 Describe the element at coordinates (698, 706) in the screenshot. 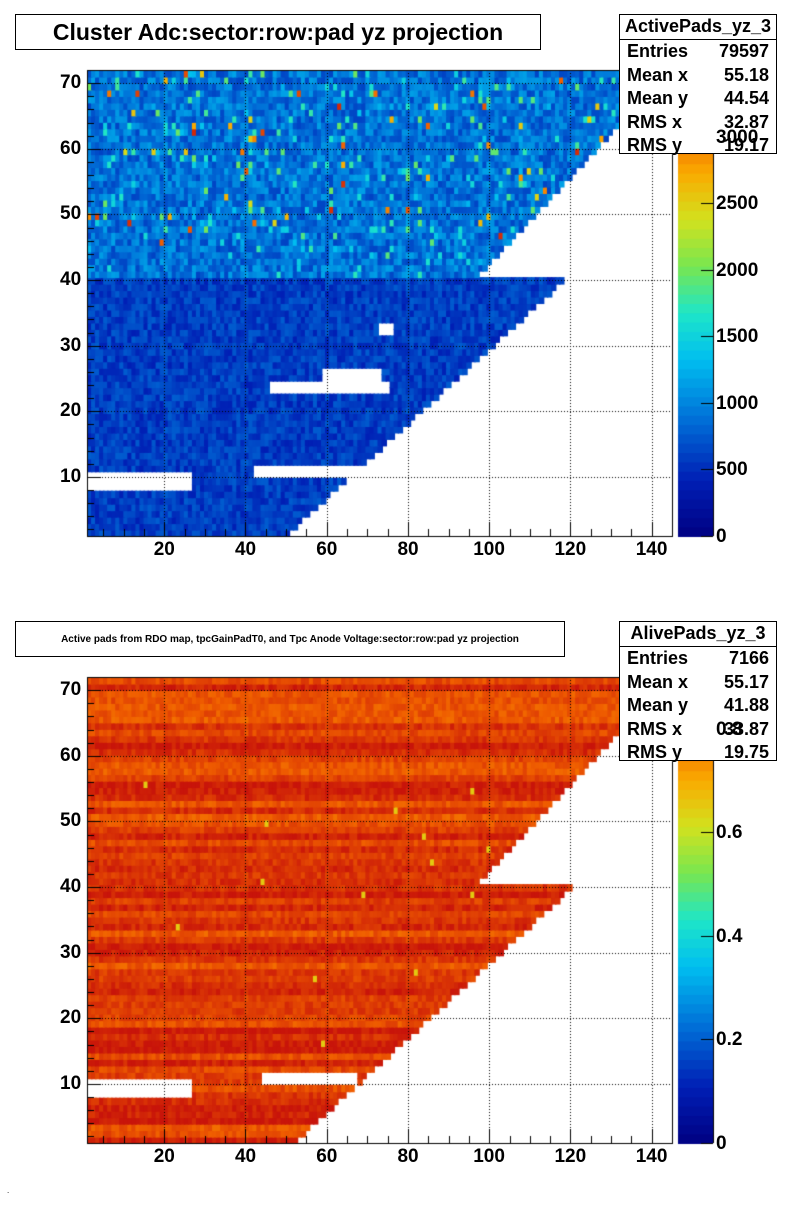

I see `stats-row-mean-y: Mean y 41.88` at that location.